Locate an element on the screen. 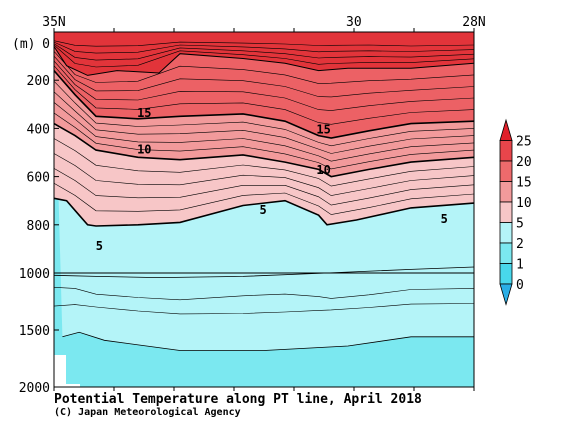  y-tick-label: 200 is located at coordinates (38, 81).